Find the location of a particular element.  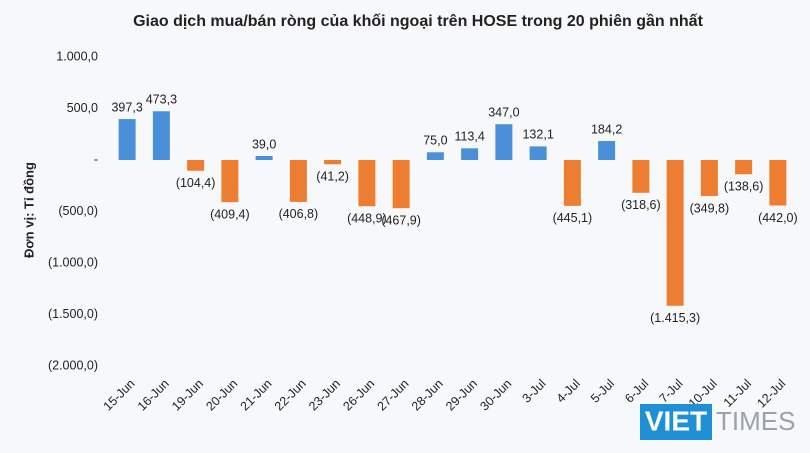

value-label: 75,0 is located at coordinates (435, 141).